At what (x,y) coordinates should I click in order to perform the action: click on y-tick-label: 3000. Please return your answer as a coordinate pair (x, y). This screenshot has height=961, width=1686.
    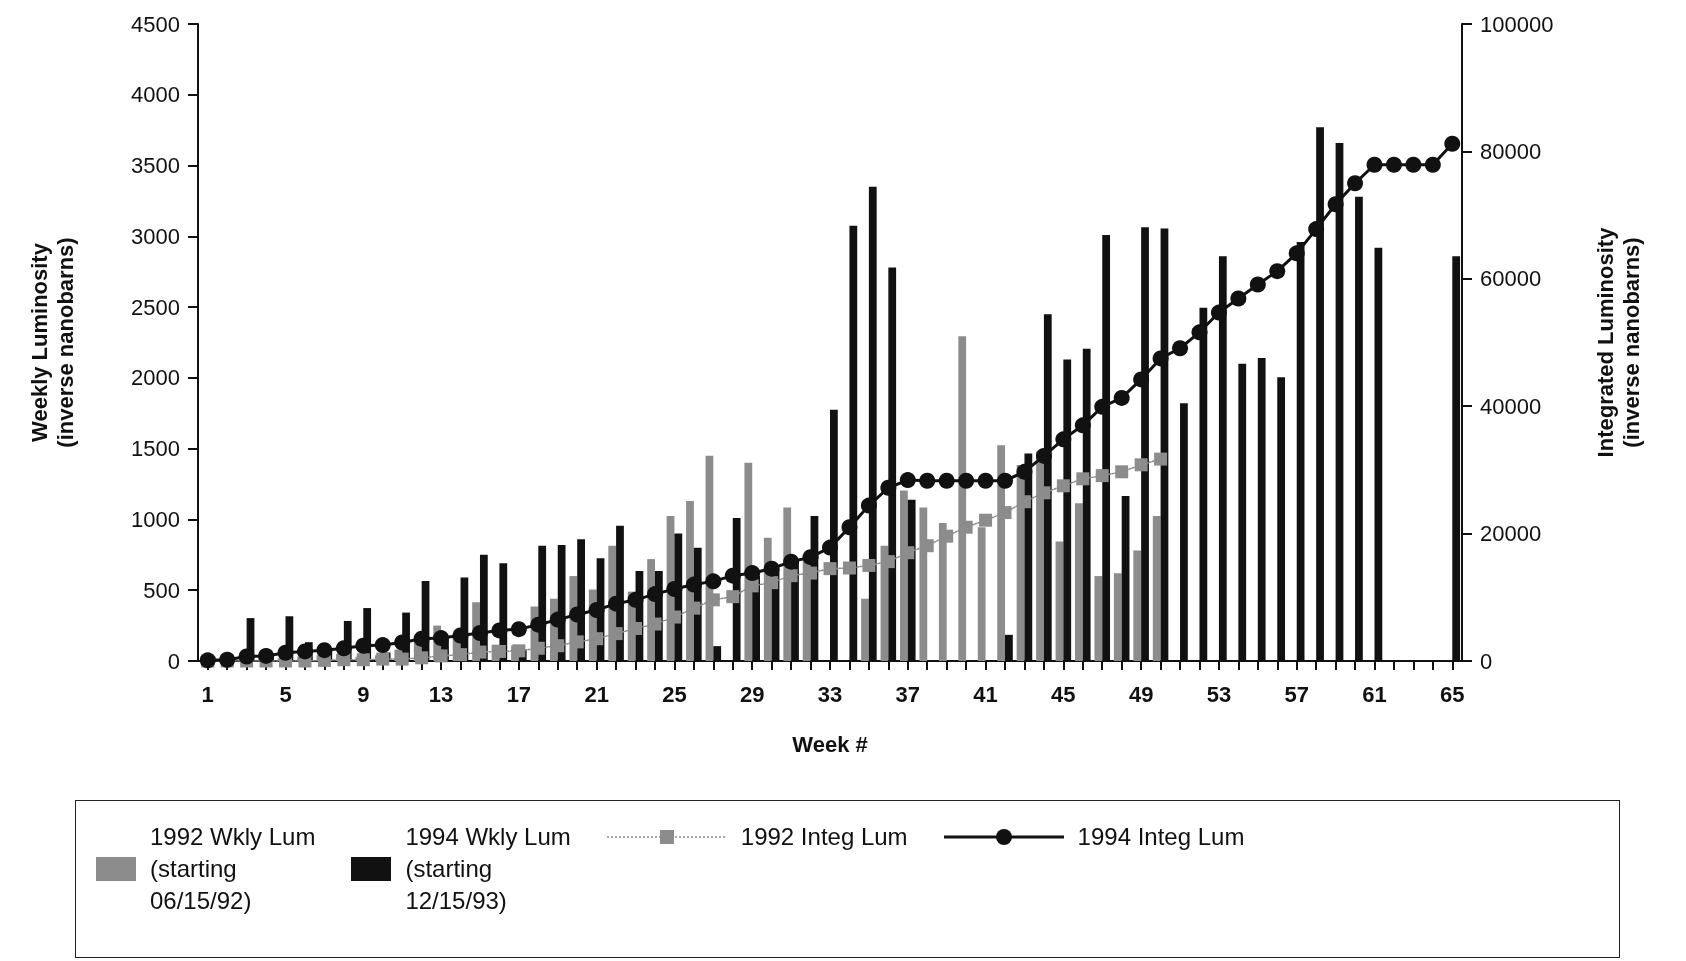
    Looking at the image, I should click on (155, 236).